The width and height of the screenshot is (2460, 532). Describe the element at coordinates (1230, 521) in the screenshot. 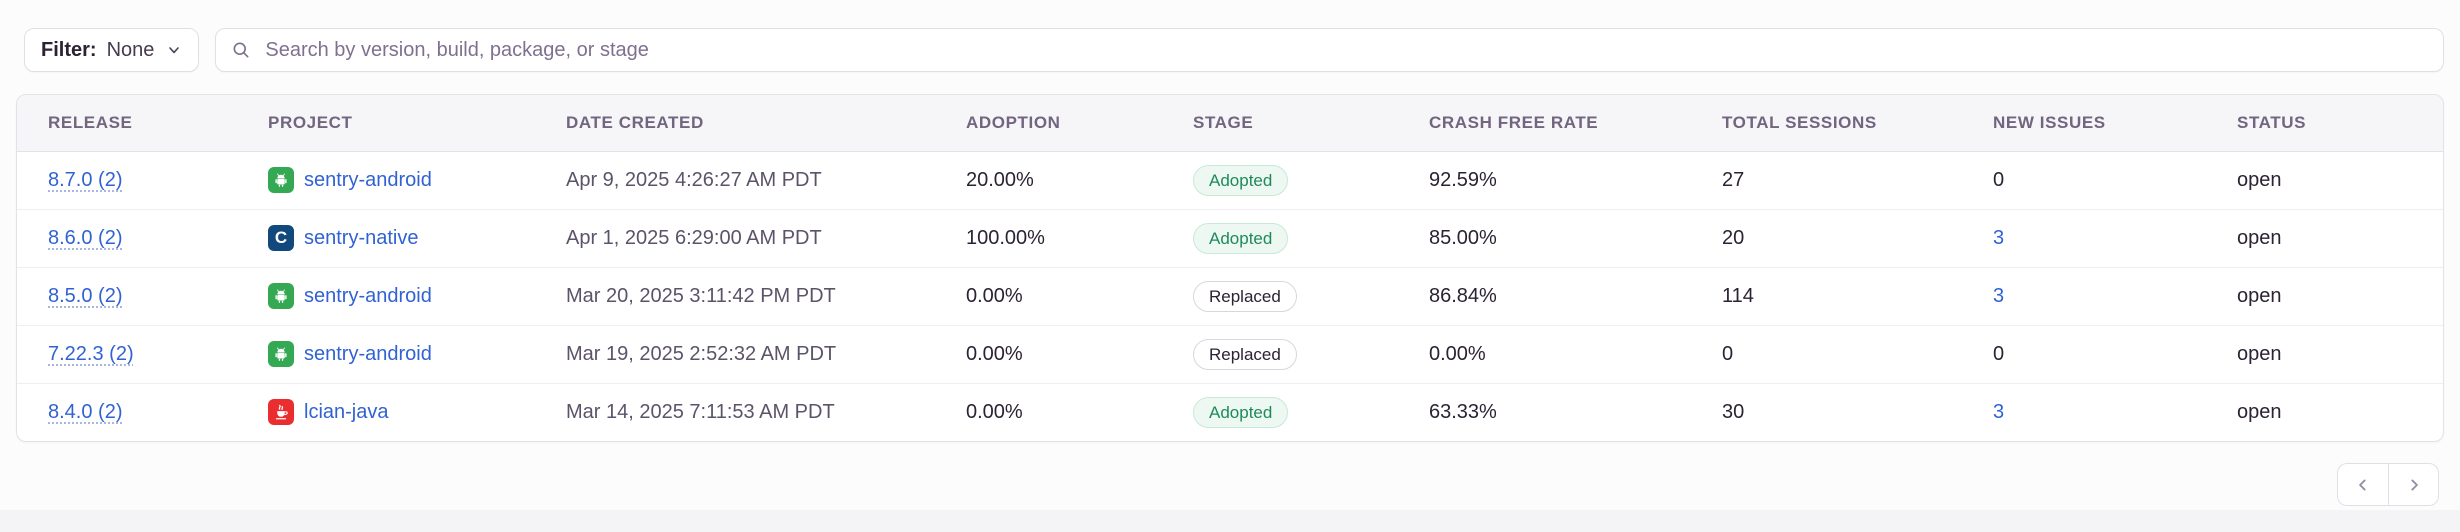

I see `page-bottom-band` at that location.